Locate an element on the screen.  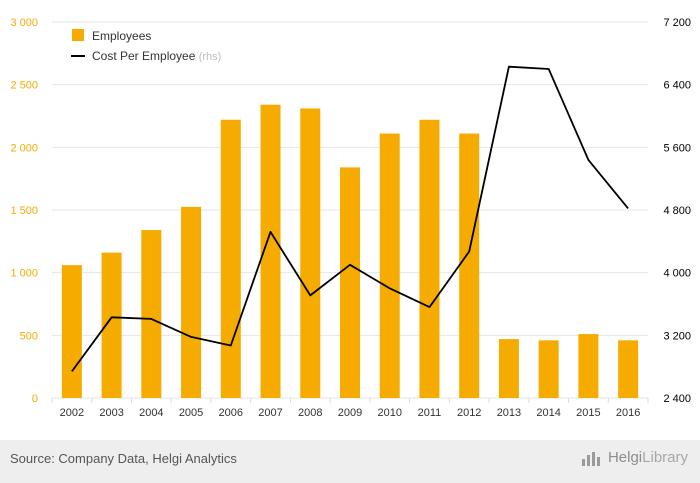
bar-employees-2010 is located at coordinates (389, 265).